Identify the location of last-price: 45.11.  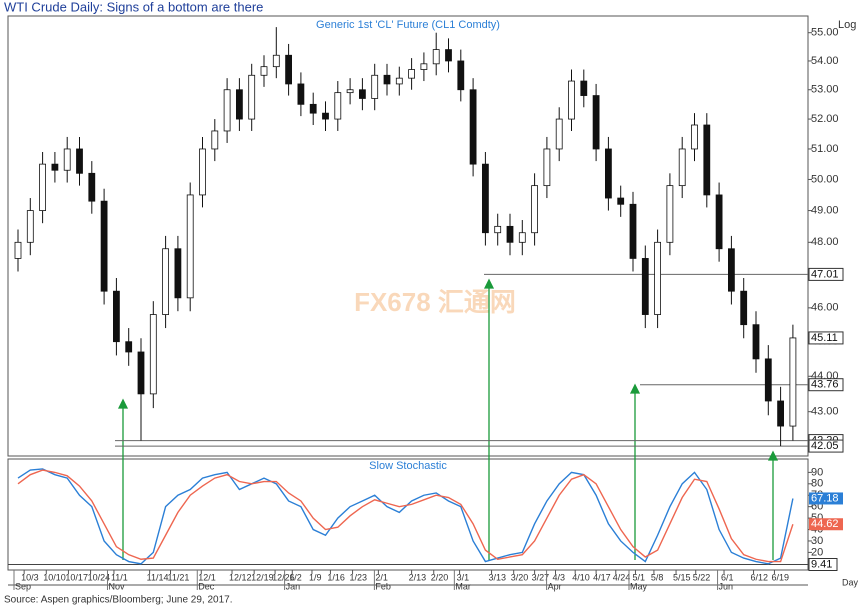
(824, 338).